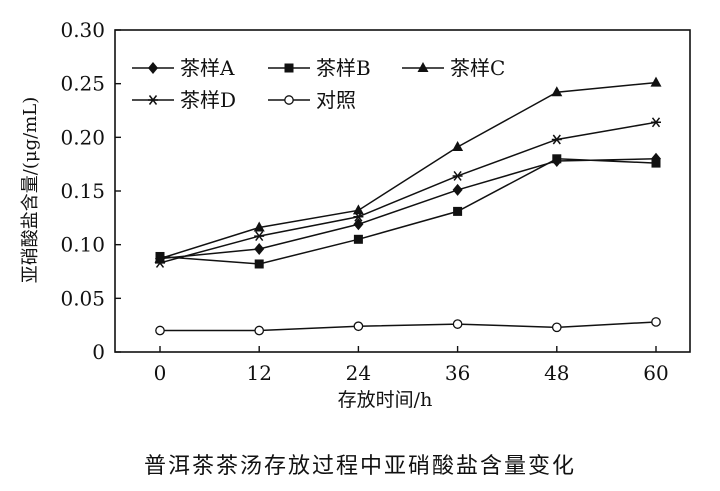 This screenshot has height=491, width=720. Describe the element at coordinates (207, 68) in the screenshot. I see `legend-label: 茶样A` at that location.